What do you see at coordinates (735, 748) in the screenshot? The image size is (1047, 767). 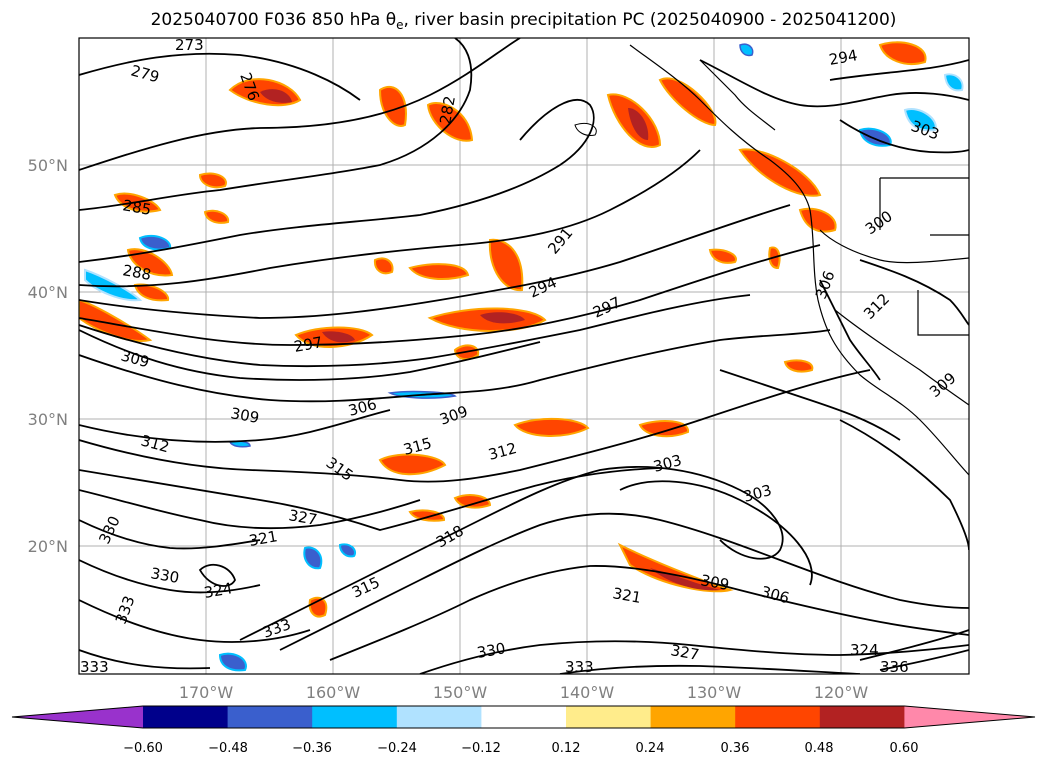 I see `colorbar-tick: 0.36` at bounding box center [735, 748].